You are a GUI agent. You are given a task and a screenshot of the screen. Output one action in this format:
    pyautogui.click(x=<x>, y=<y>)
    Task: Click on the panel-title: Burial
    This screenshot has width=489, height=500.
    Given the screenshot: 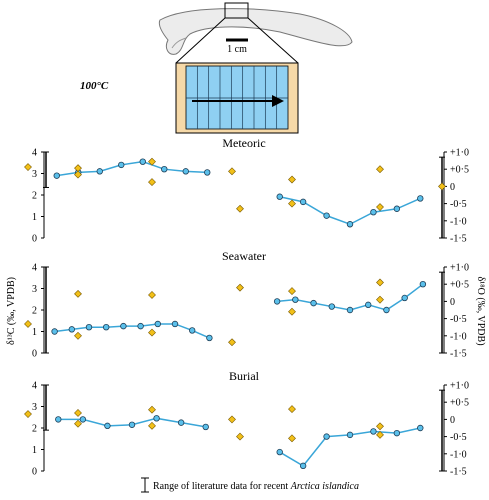 What is the action you would take?
    pyautogui.click(x=244, y=376)
    